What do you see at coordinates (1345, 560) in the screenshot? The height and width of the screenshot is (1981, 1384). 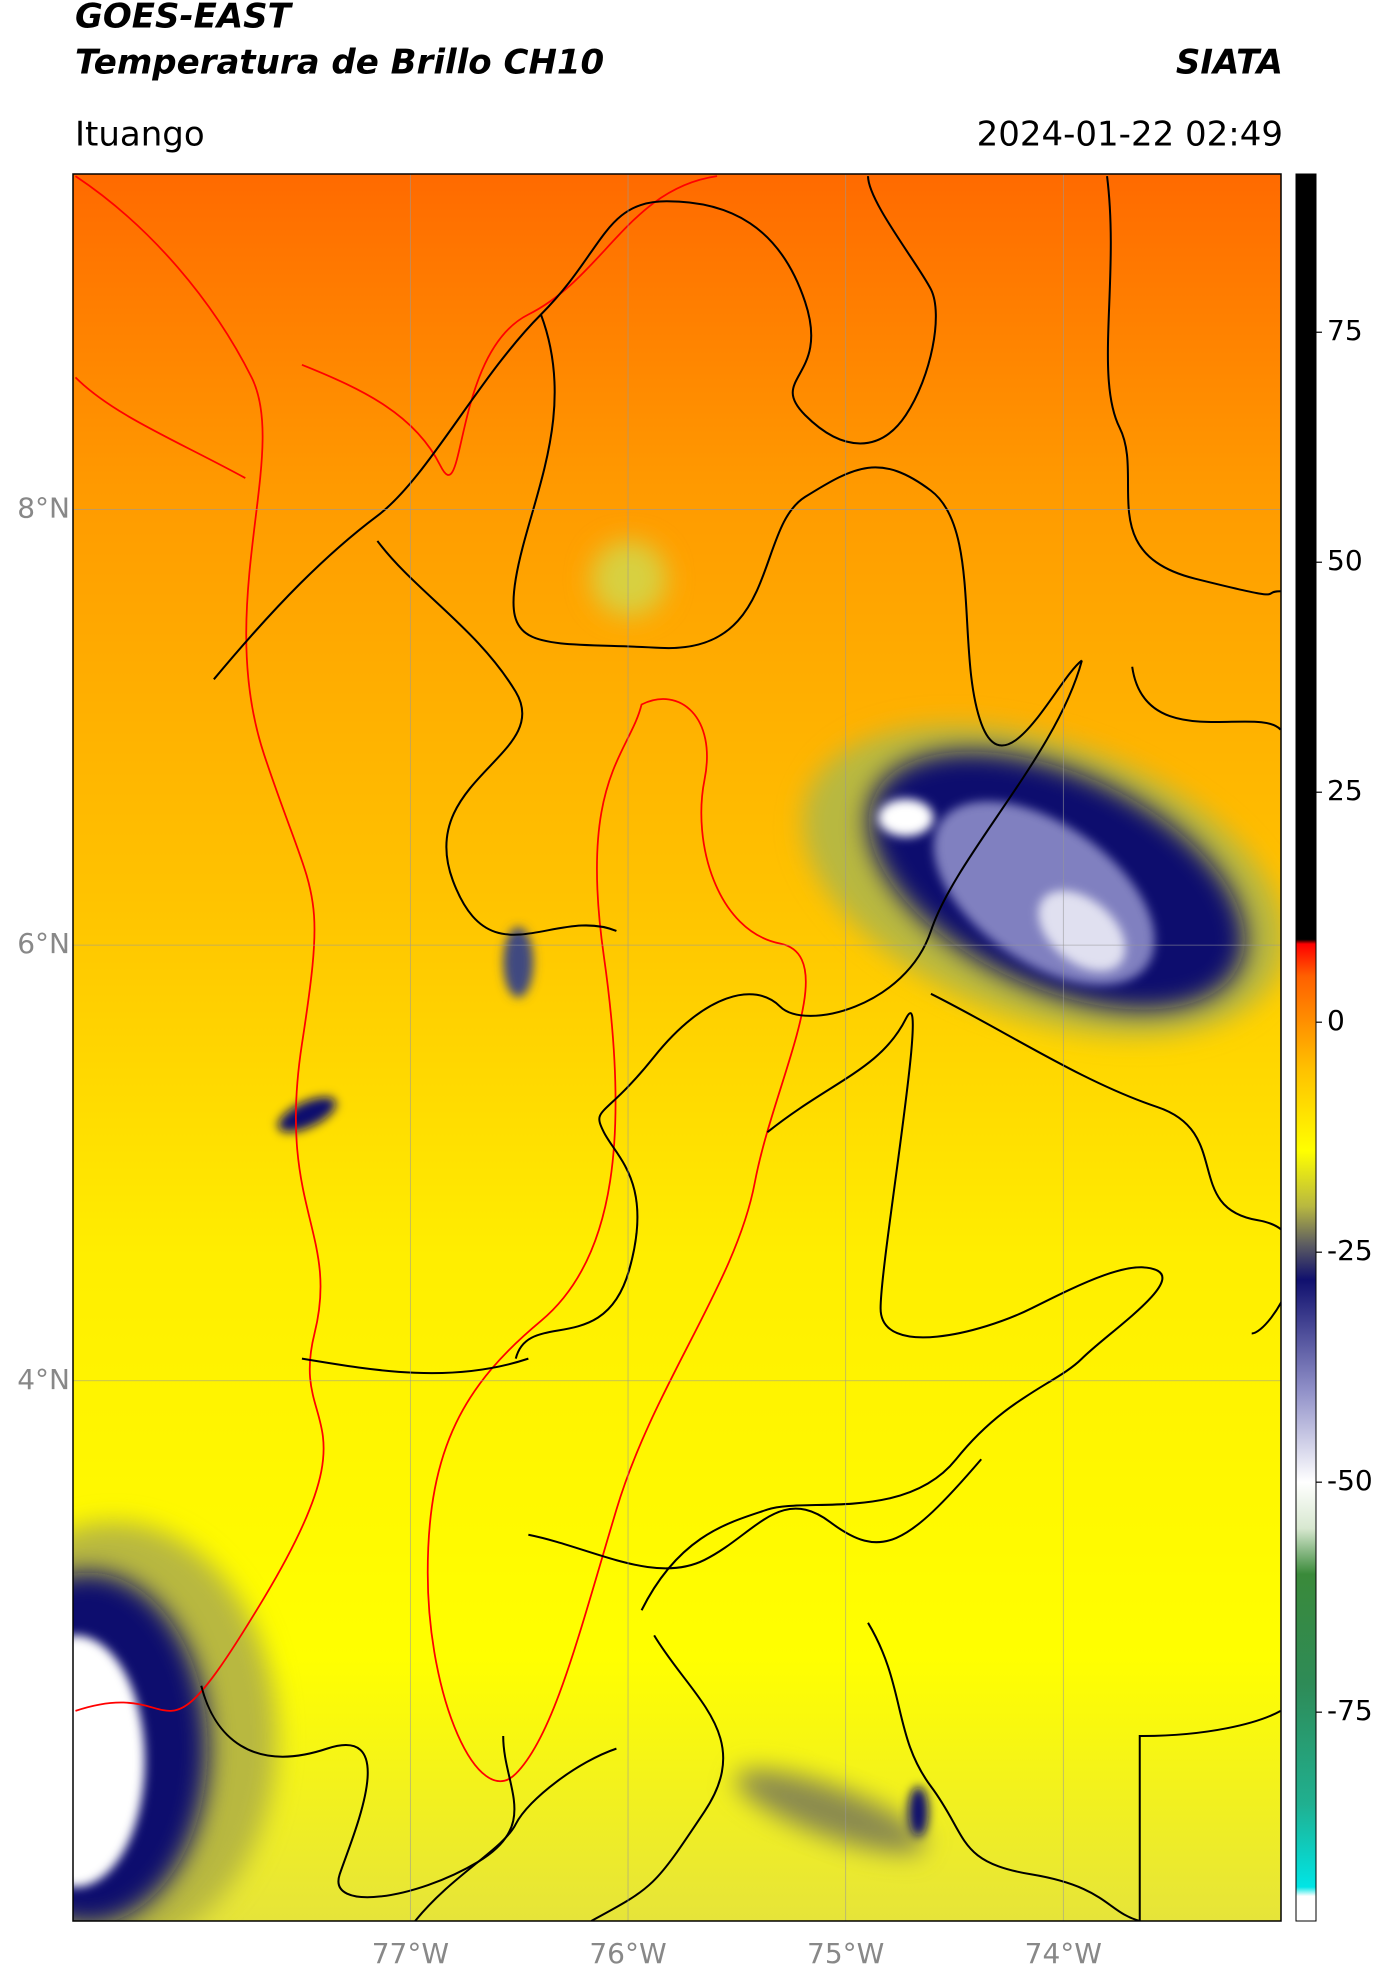 I see `colorbar-tick-label: 50` at bounding box center [1345, 560].